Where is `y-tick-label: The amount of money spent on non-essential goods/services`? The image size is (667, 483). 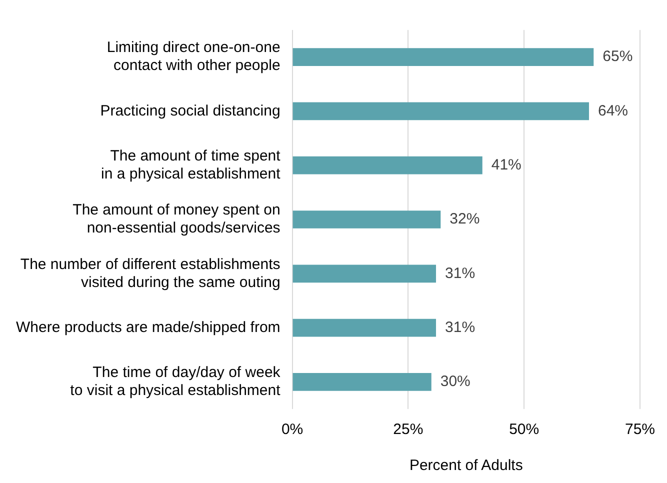
y-tick-label: The amount of money spent on non-essential goods/services is located at coordinates (176, 219).